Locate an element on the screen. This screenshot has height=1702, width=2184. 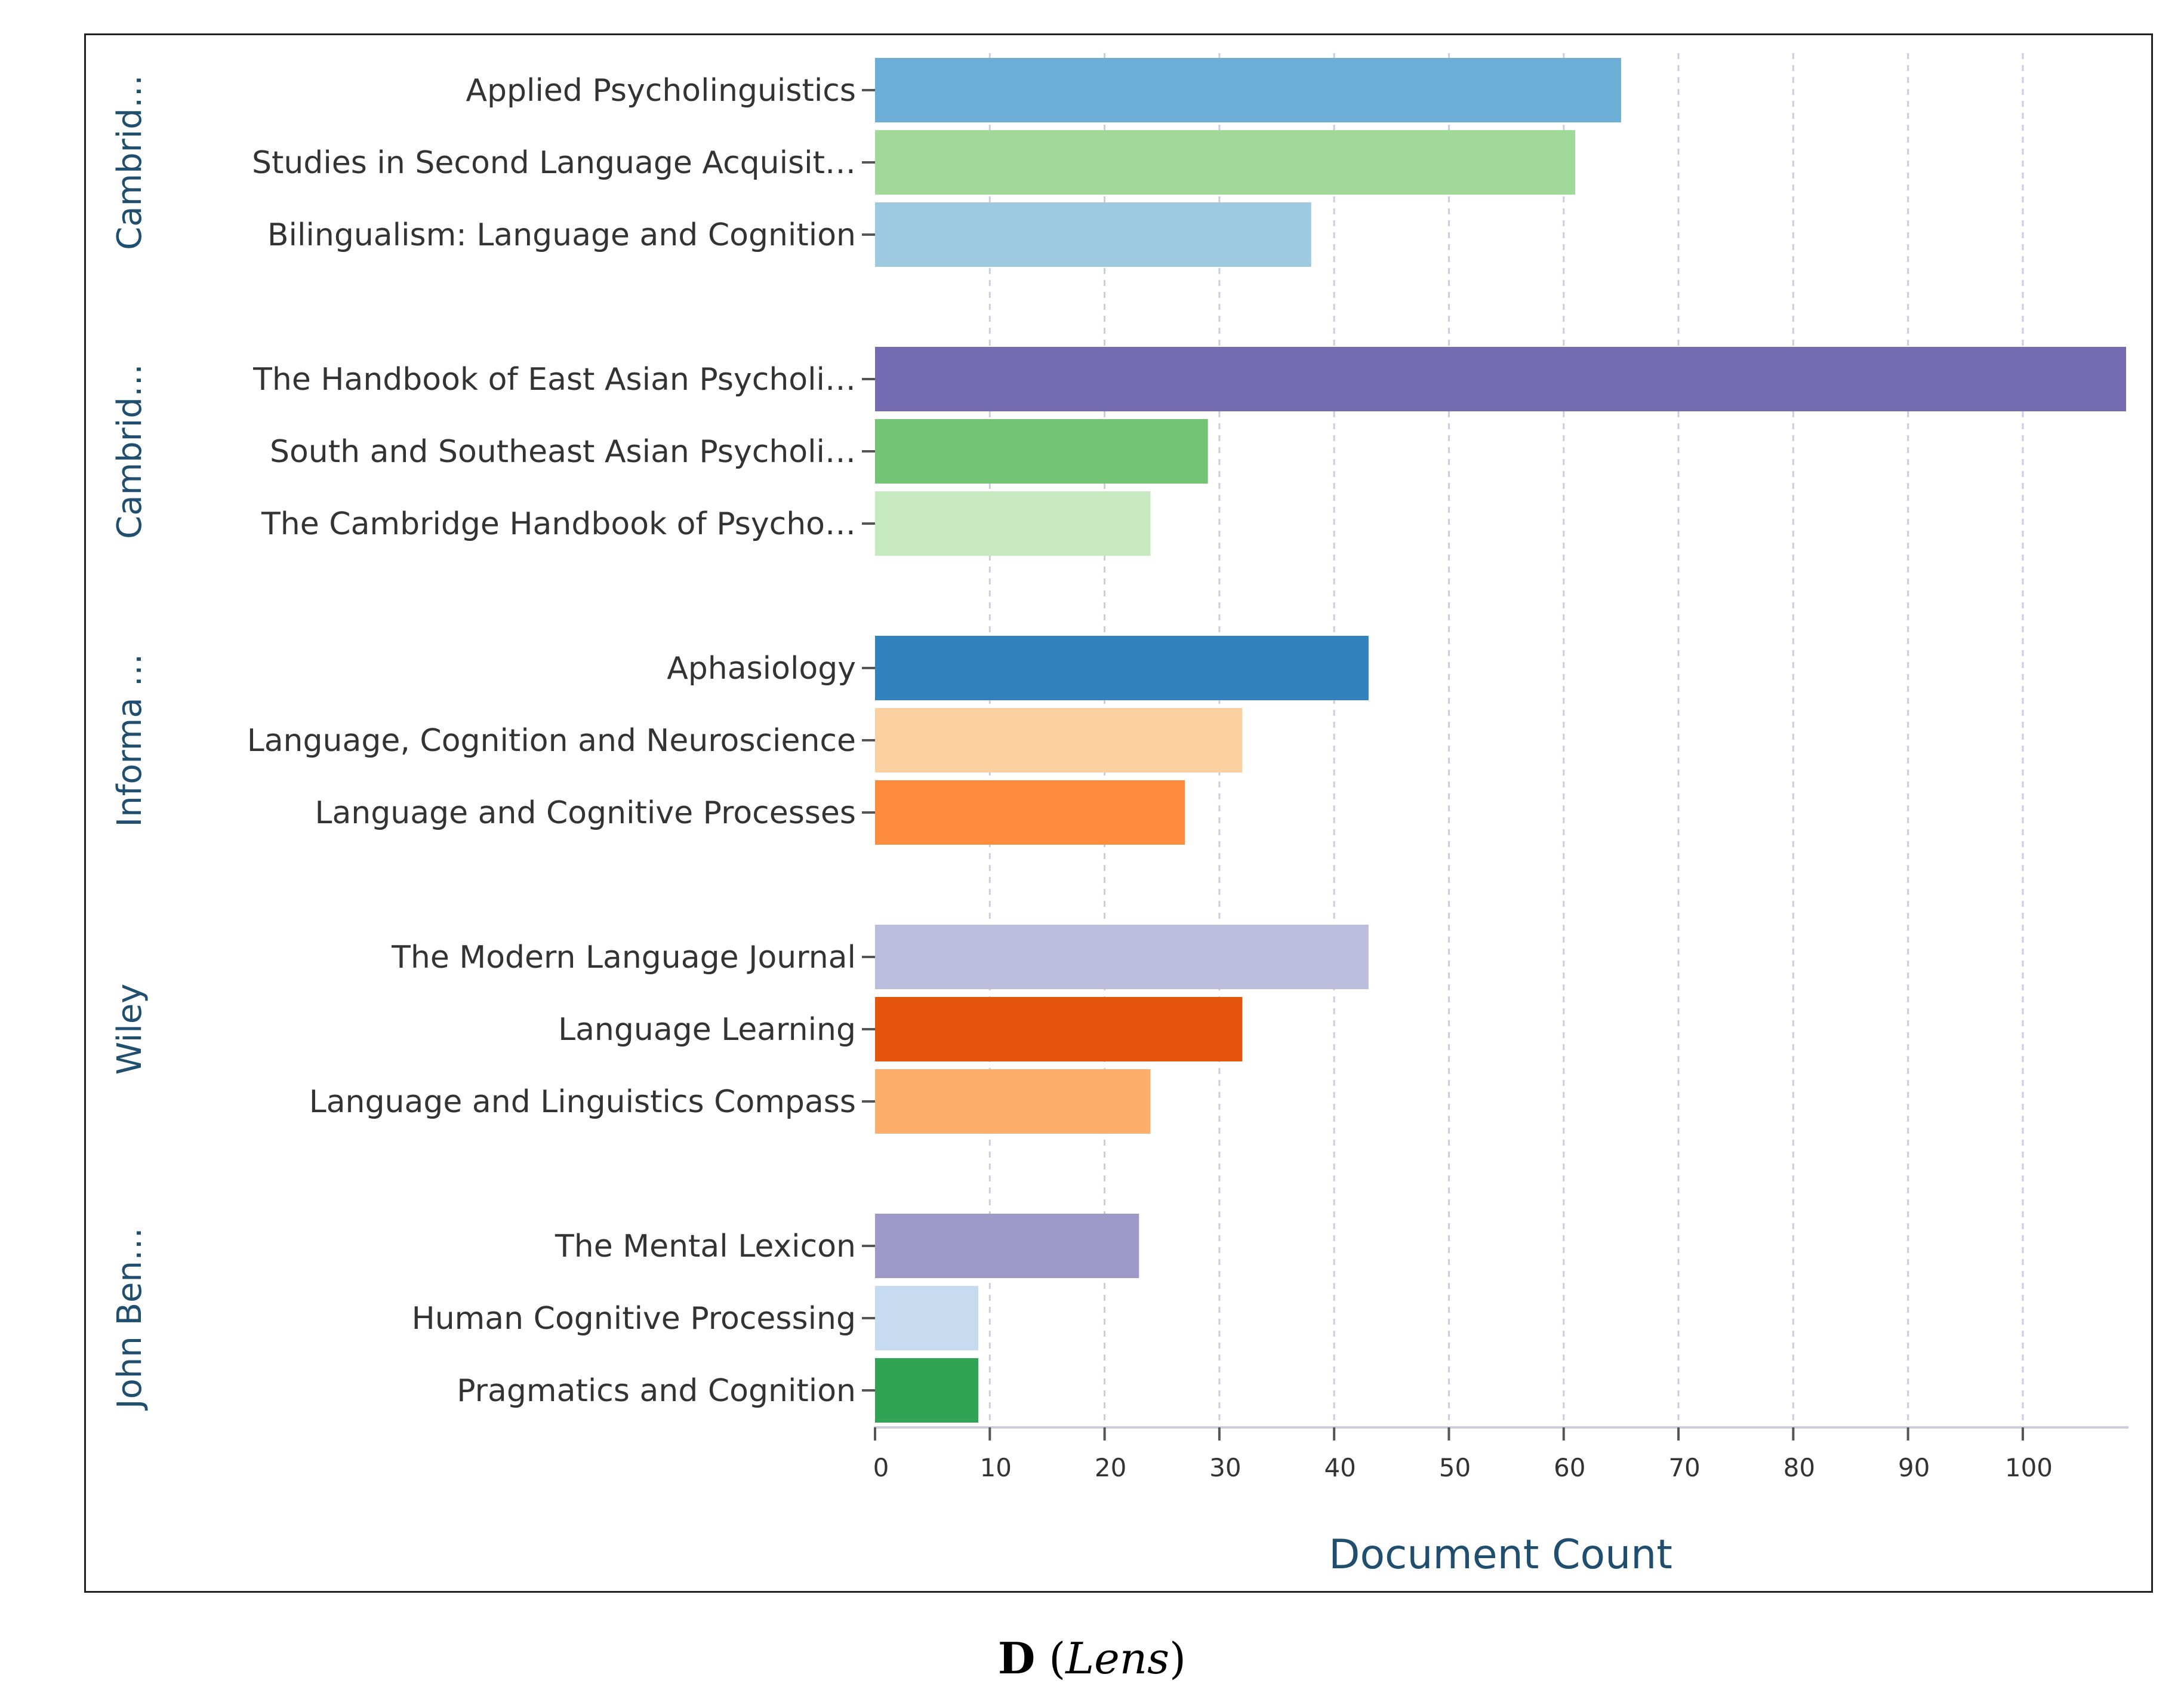
category-label-3-1: Language Learning is located at coordinates (707, 1030).